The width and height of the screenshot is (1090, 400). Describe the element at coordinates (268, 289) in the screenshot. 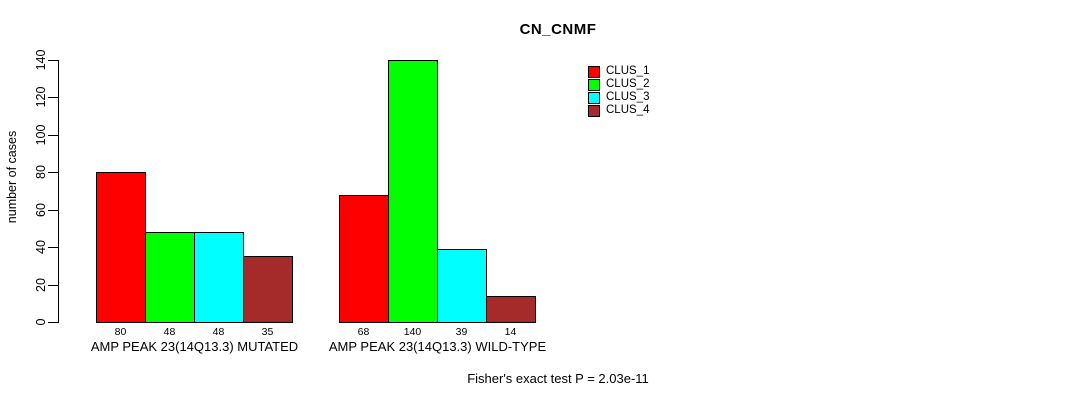

I see `bar-clus_4-group1` at that location.